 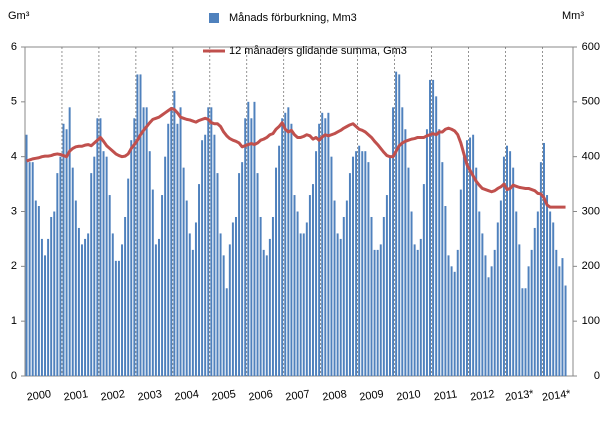 What do you see at coordinates (261, 395) in the screenshot?
I see `x-tick-label: 2006` at bounding box center [261, 395].